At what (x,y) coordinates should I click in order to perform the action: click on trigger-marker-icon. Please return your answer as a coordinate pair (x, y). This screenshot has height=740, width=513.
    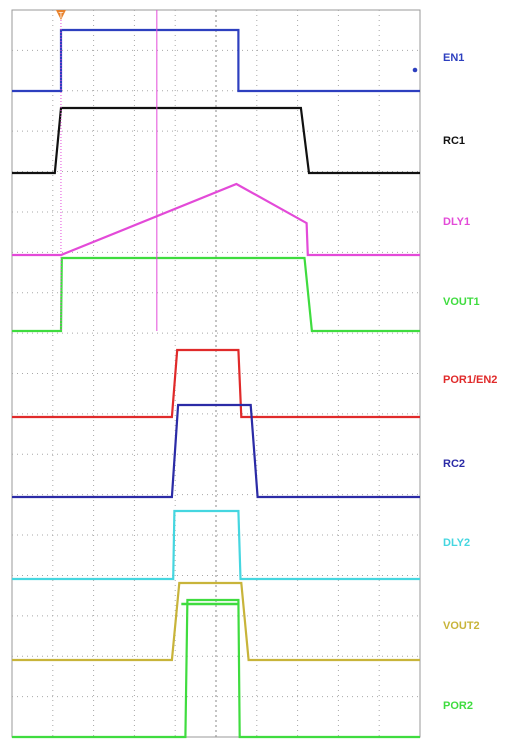
    Looking at the image, I should click on (60, 15).